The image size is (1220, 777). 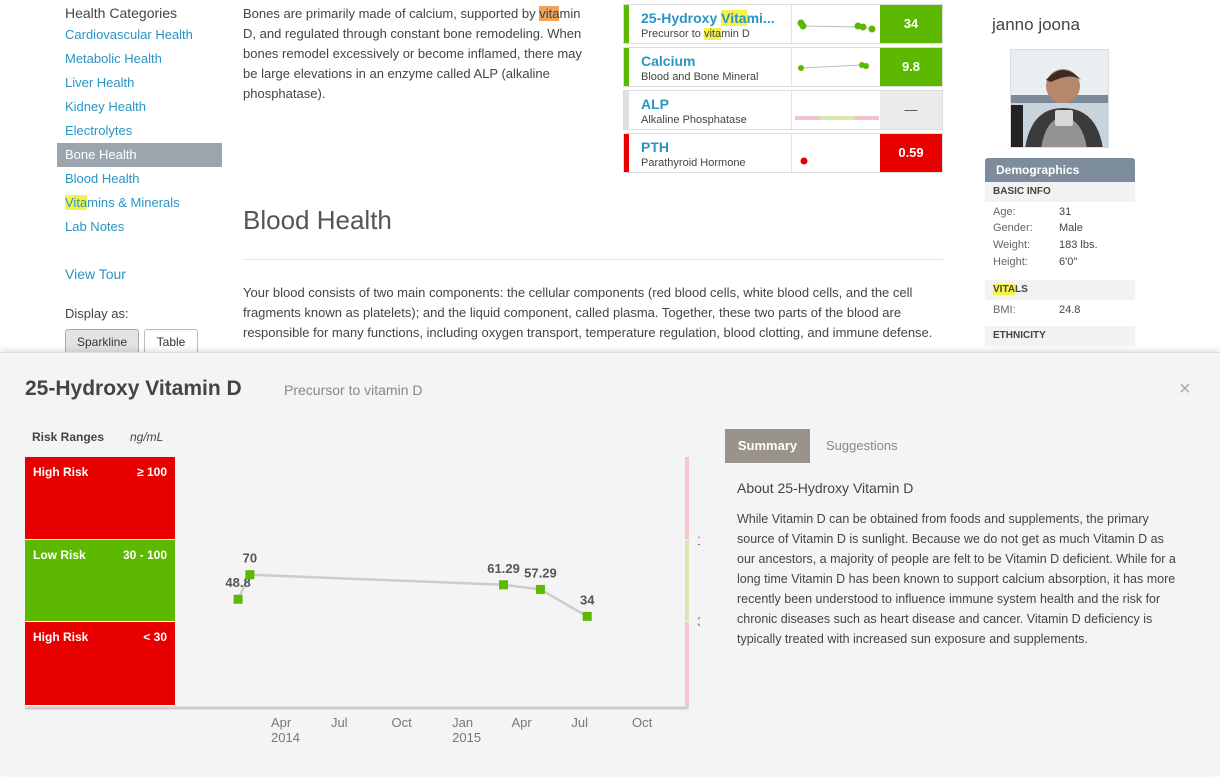 What do you see at coordinates (100, 663) in the screenshot?
I see `risk-zone-high-lower: High Risk < 30` at bounding box center [100, 663].